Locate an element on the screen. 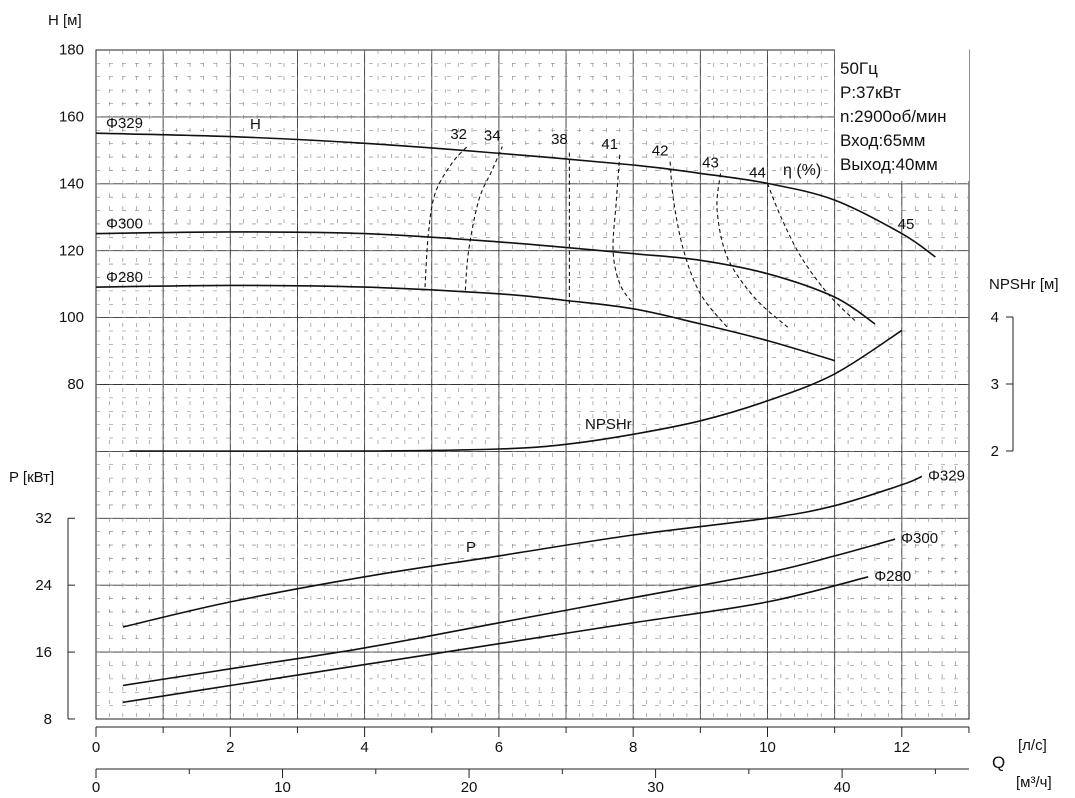 The width and height of the screenshot is (1075, 798). npsh-tick-label: 3 is located at coordinates (995, 384).